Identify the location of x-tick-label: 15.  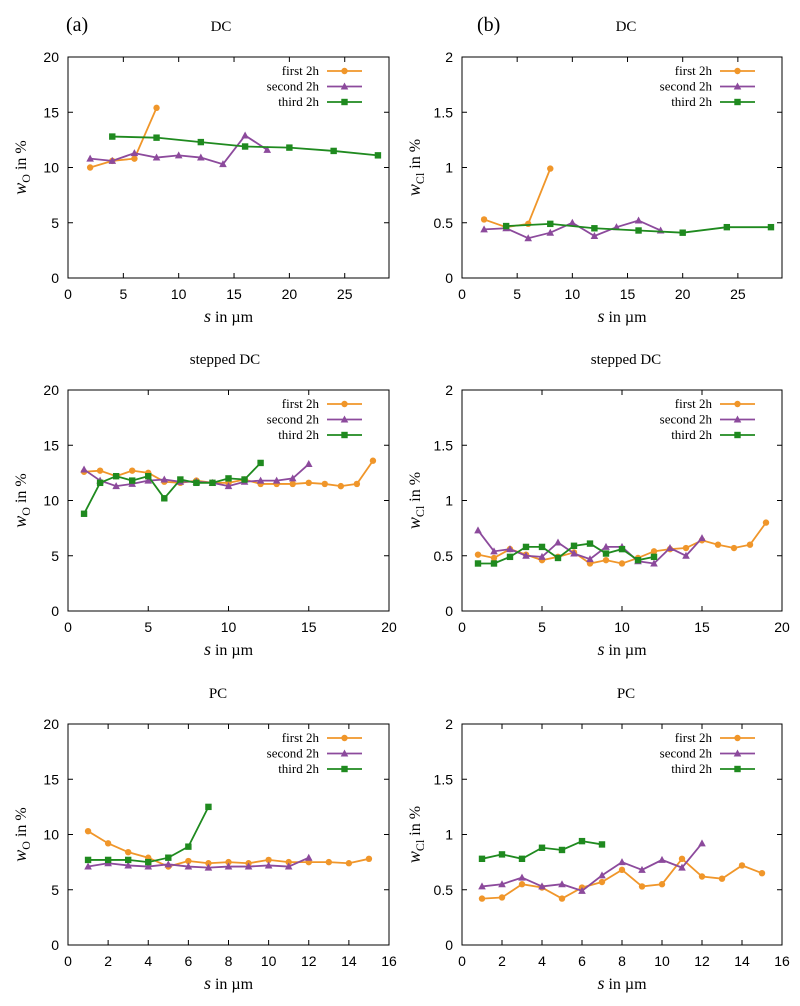
(628, 294).